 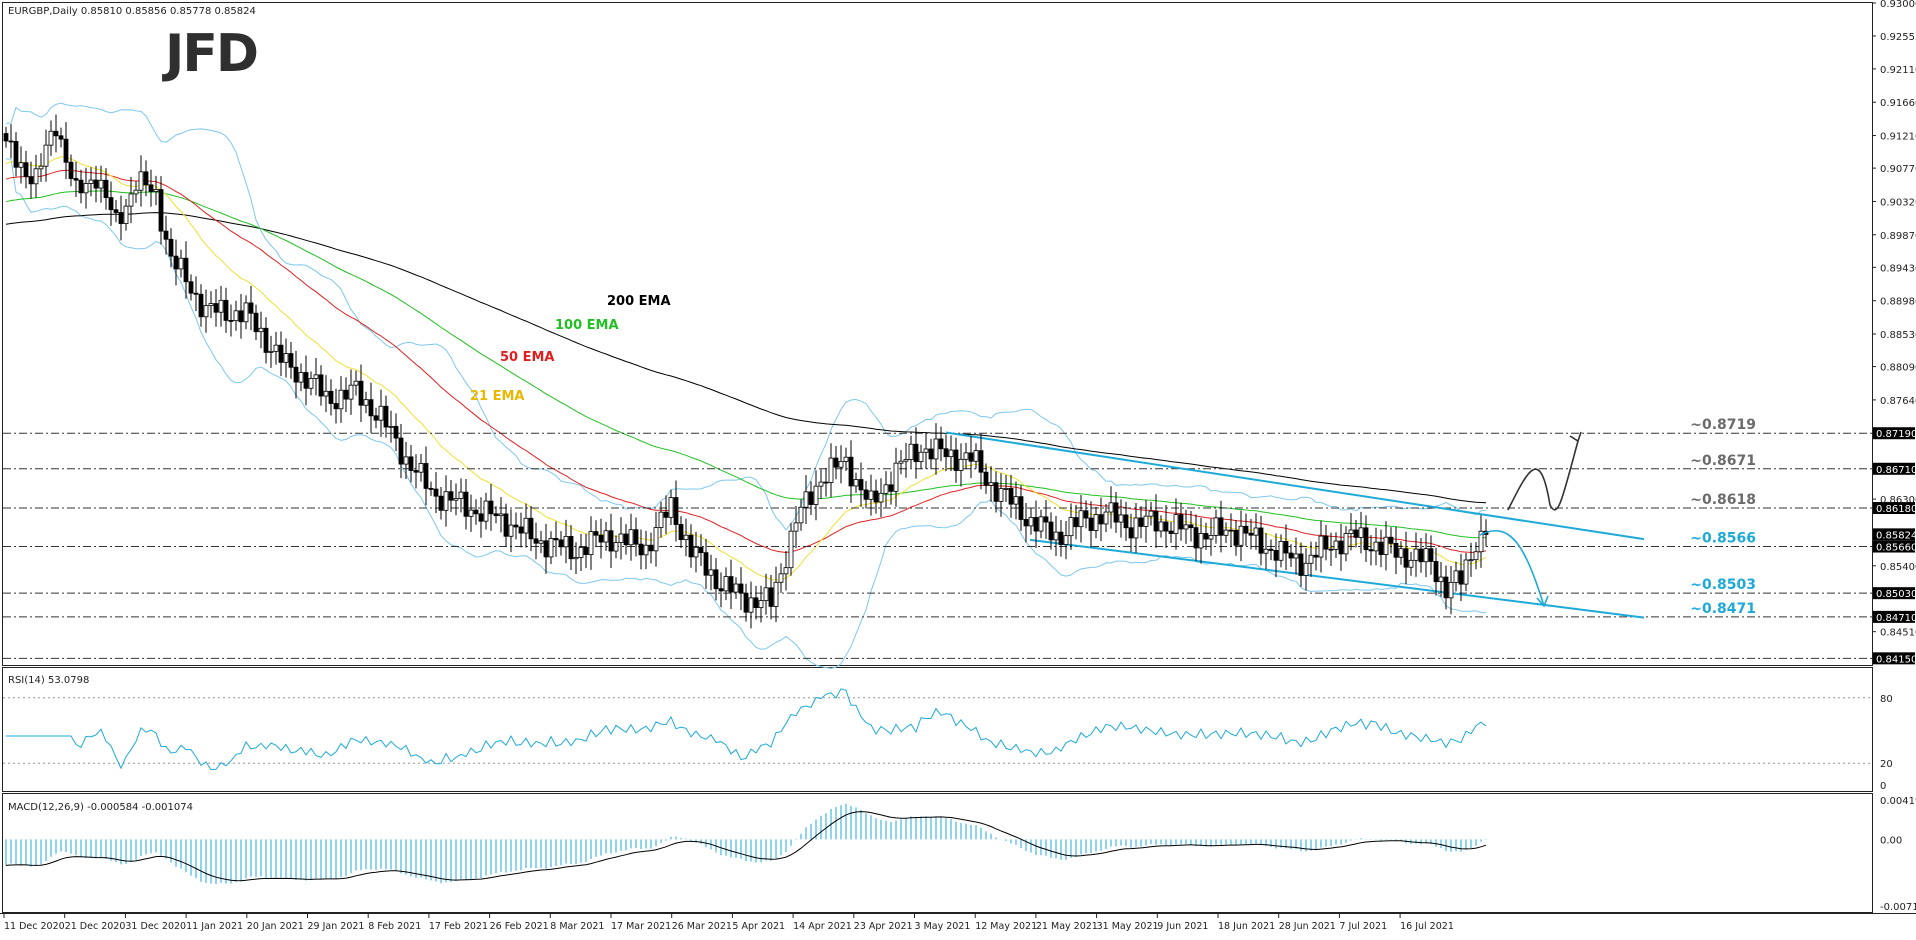 What do you see at coordinates (1723, 585) in the screenshot?
I see `level-label: ~0.8503` at bounding box center [1723, 585].